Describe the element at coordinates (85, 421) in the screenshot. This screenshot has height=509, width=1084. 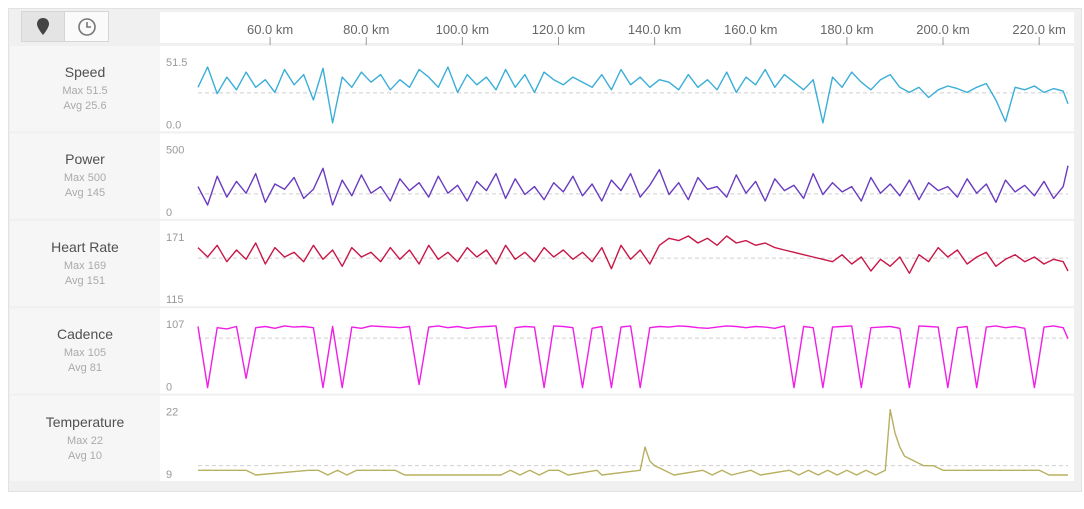
I see `metric-name: Temperature` at that location.